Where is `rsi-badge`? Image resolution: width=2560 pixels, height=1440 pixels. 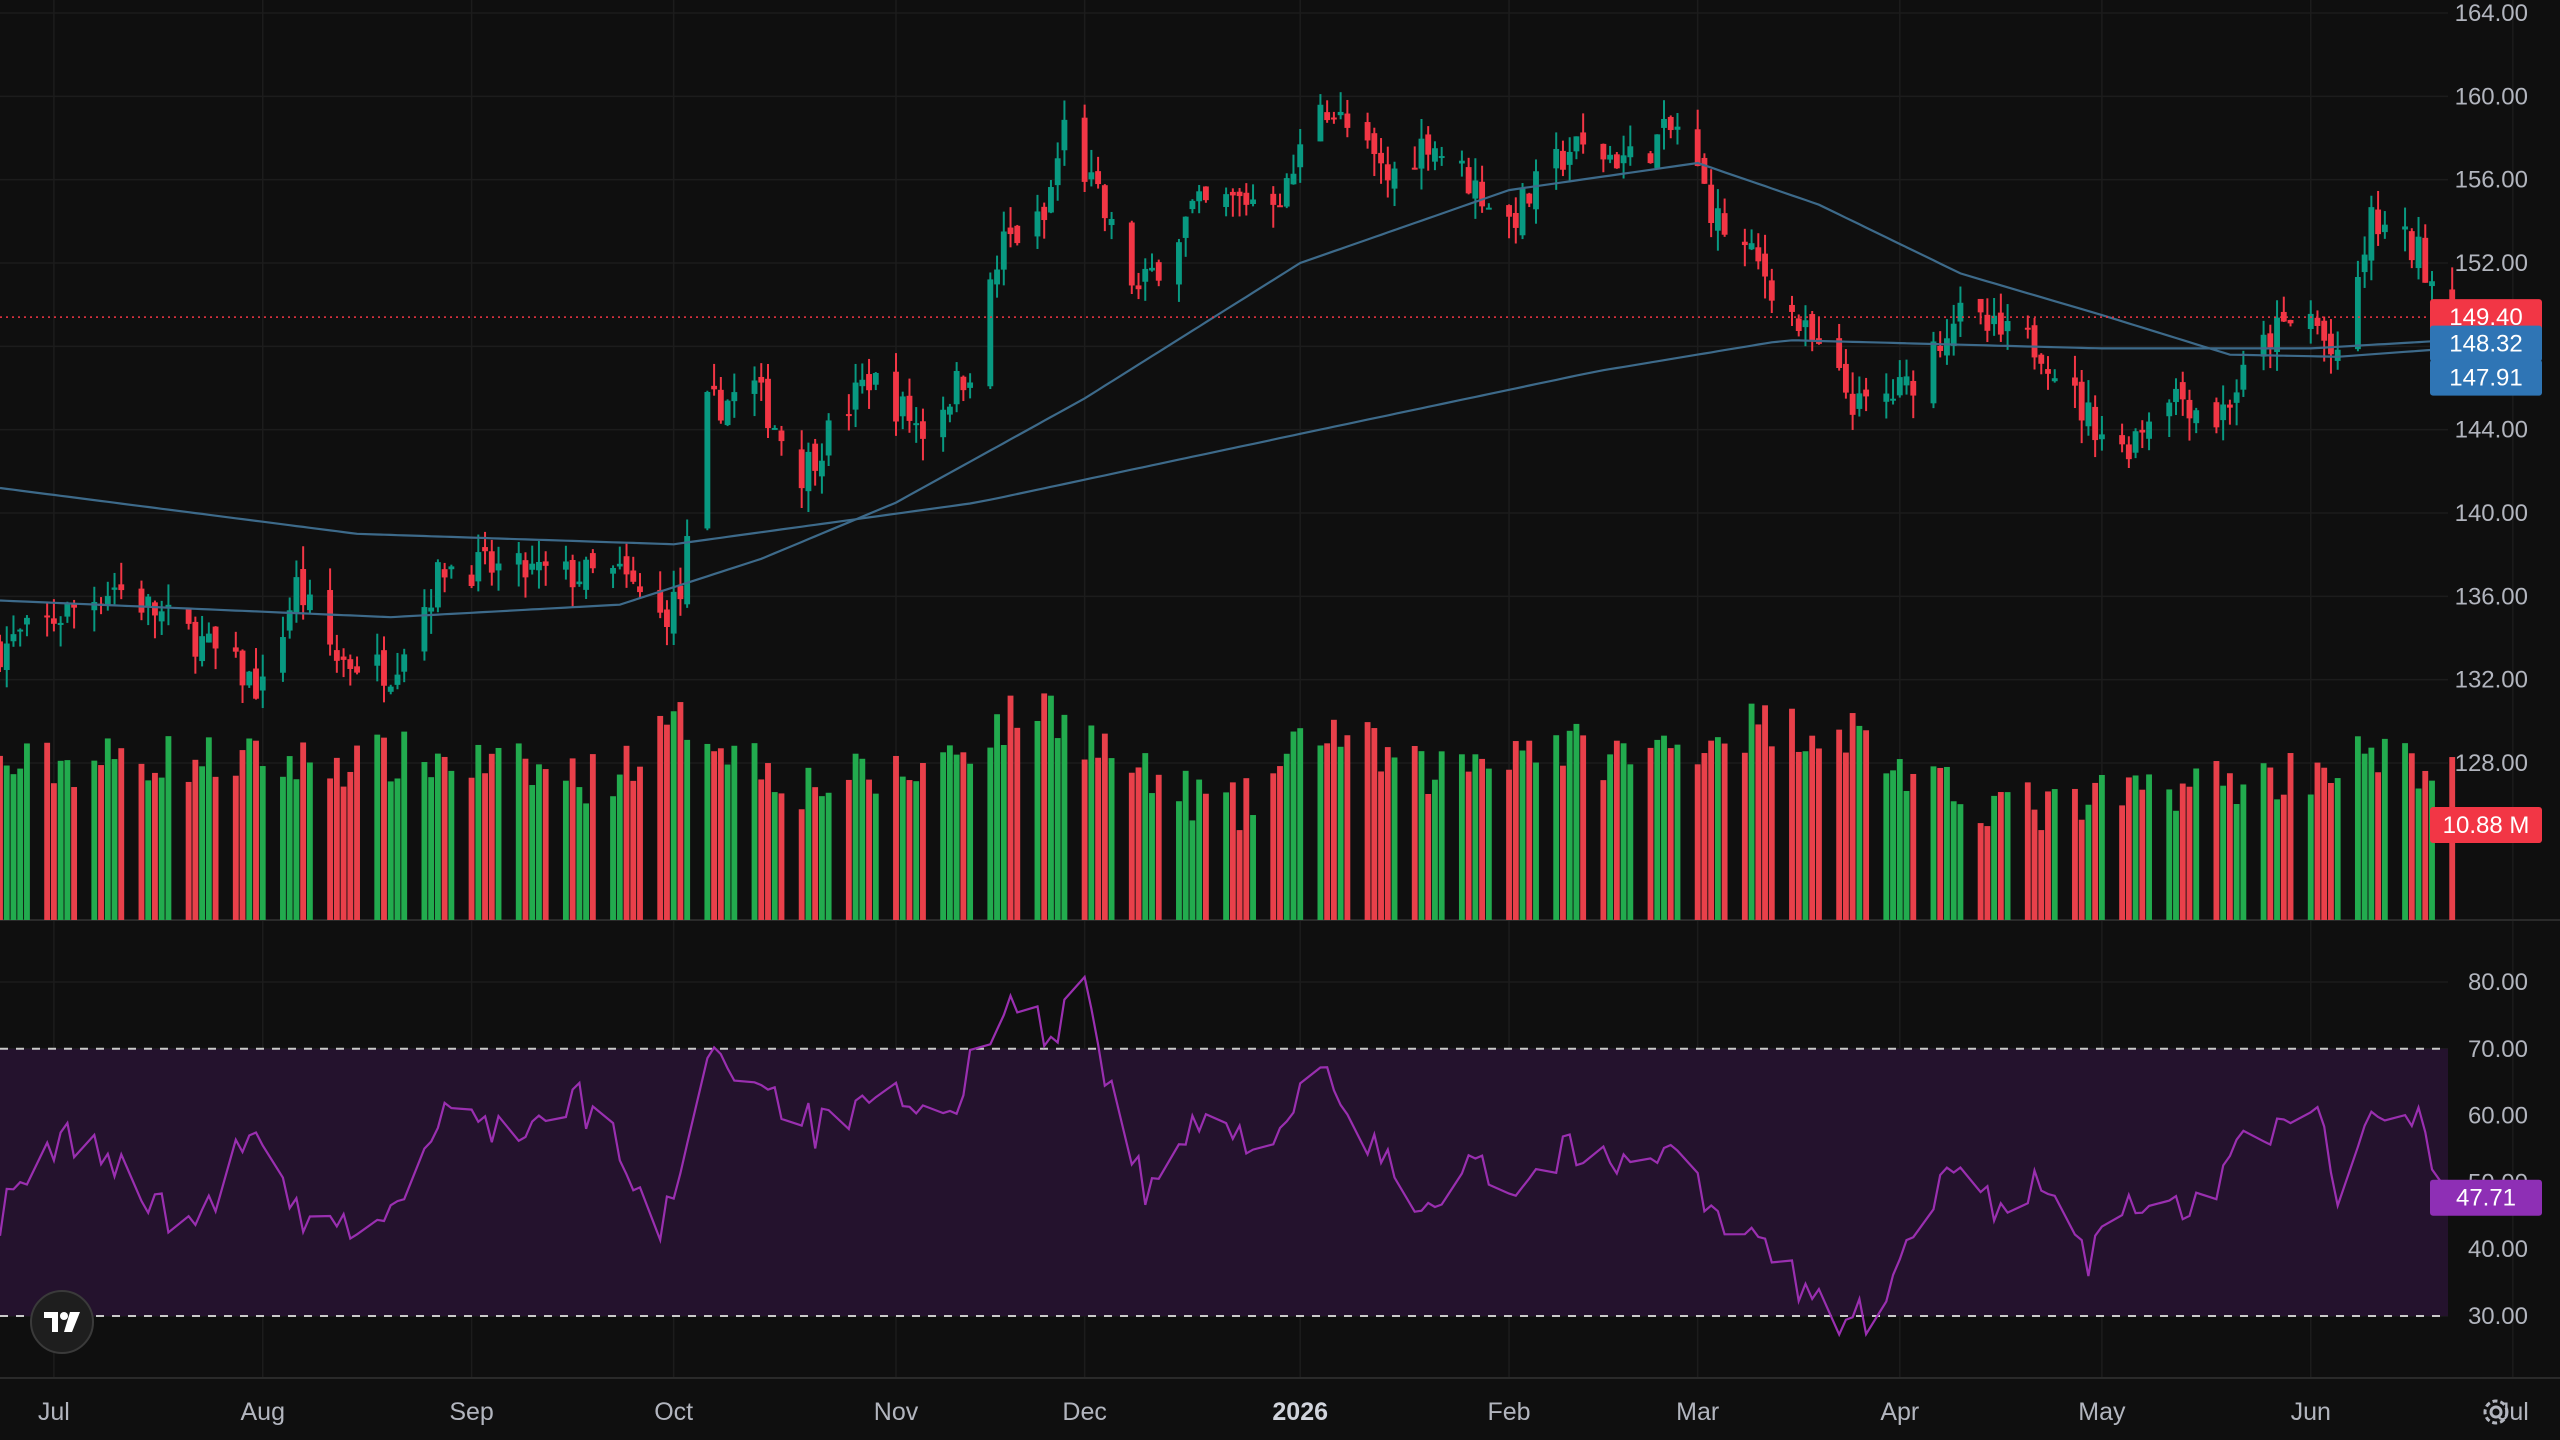 rsi-badge is located at coordinates (2486, 1197).